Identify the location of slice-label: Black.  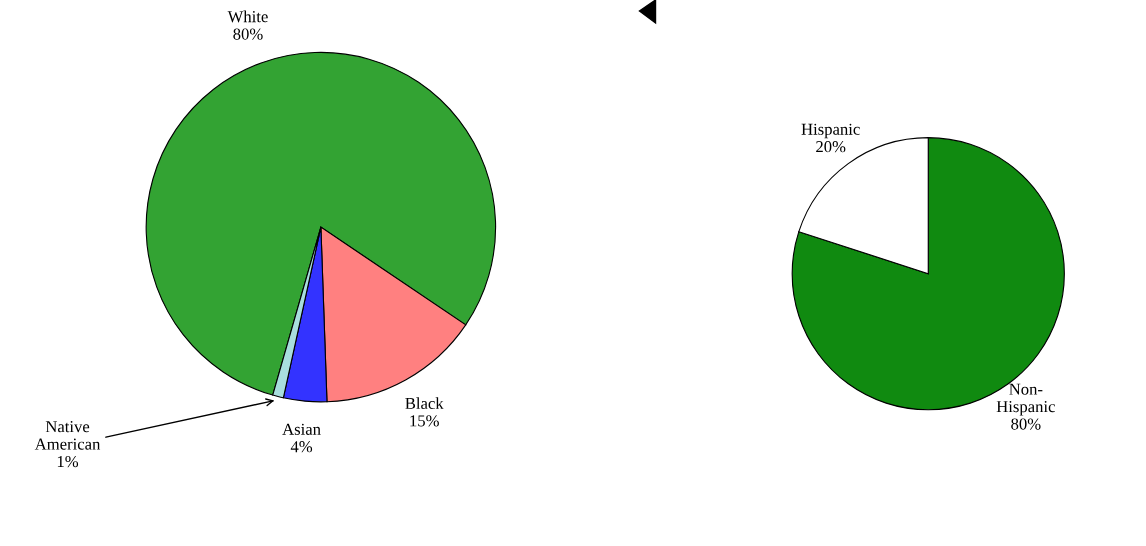
(424, 403).